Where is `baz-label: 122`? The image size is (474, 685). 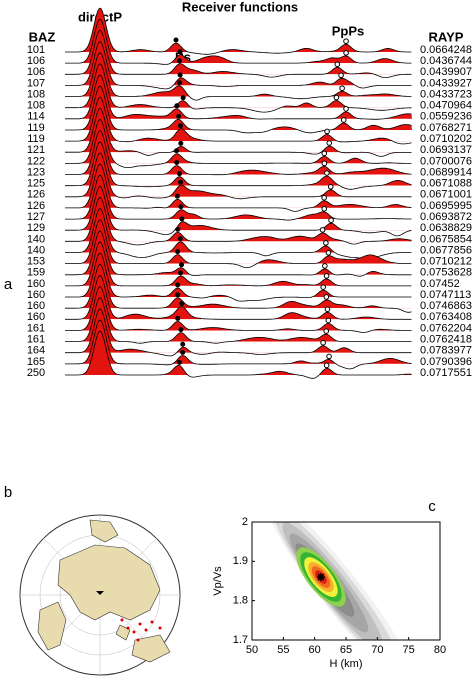 baz-label: 122 is located at coordinates (36, 161).